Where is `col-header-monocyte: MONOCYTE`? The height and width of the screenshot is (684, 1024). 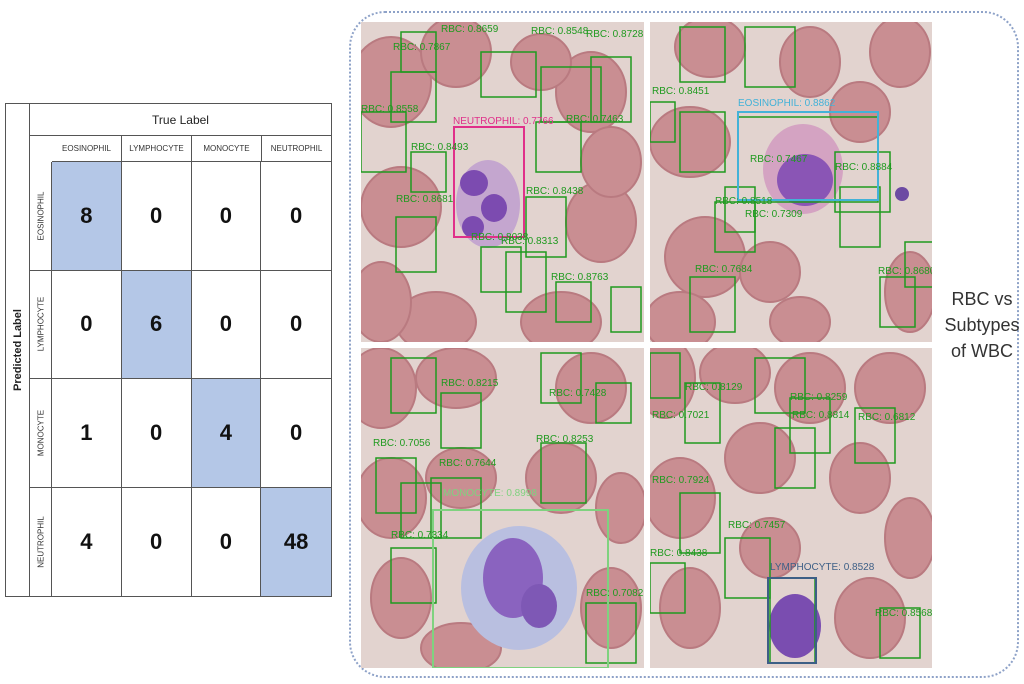 col-header-monocyte: MONOCYTE is located at coordinates (227, 148).